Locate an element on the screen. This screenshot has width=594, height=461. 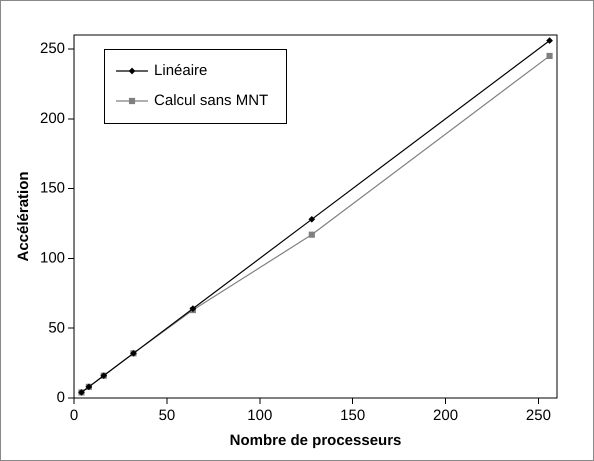
x-tick-label: 0 is located at coordinates (74, 415).